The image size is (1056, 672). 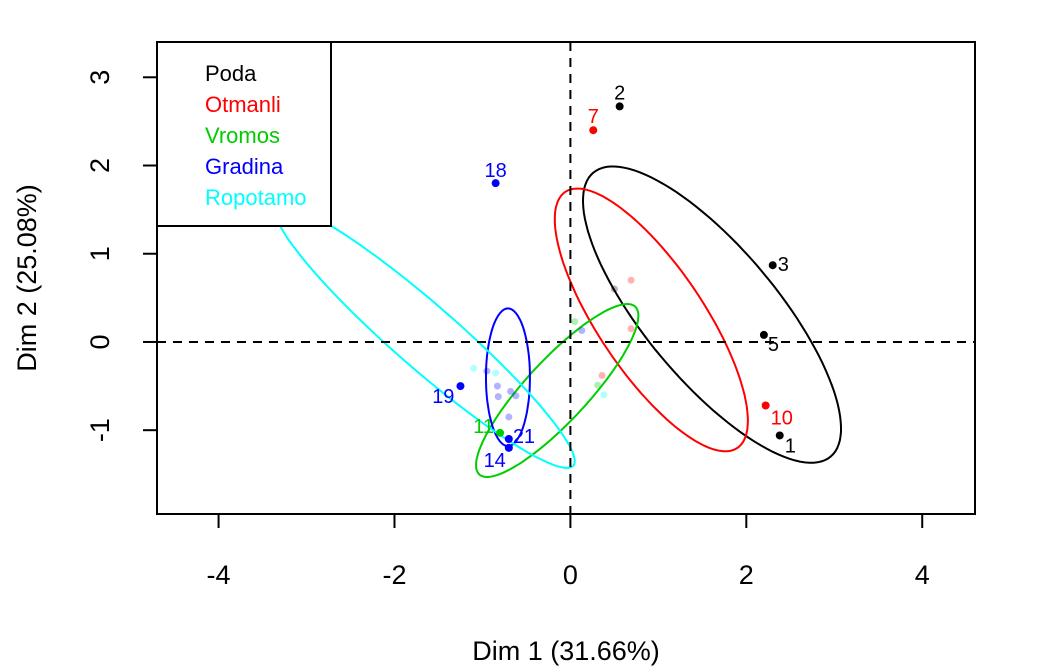 What do you see at coordinates (651, 320) in the screenshot?
I see `ellipse-otmanli` at bounding box center [651, 320].